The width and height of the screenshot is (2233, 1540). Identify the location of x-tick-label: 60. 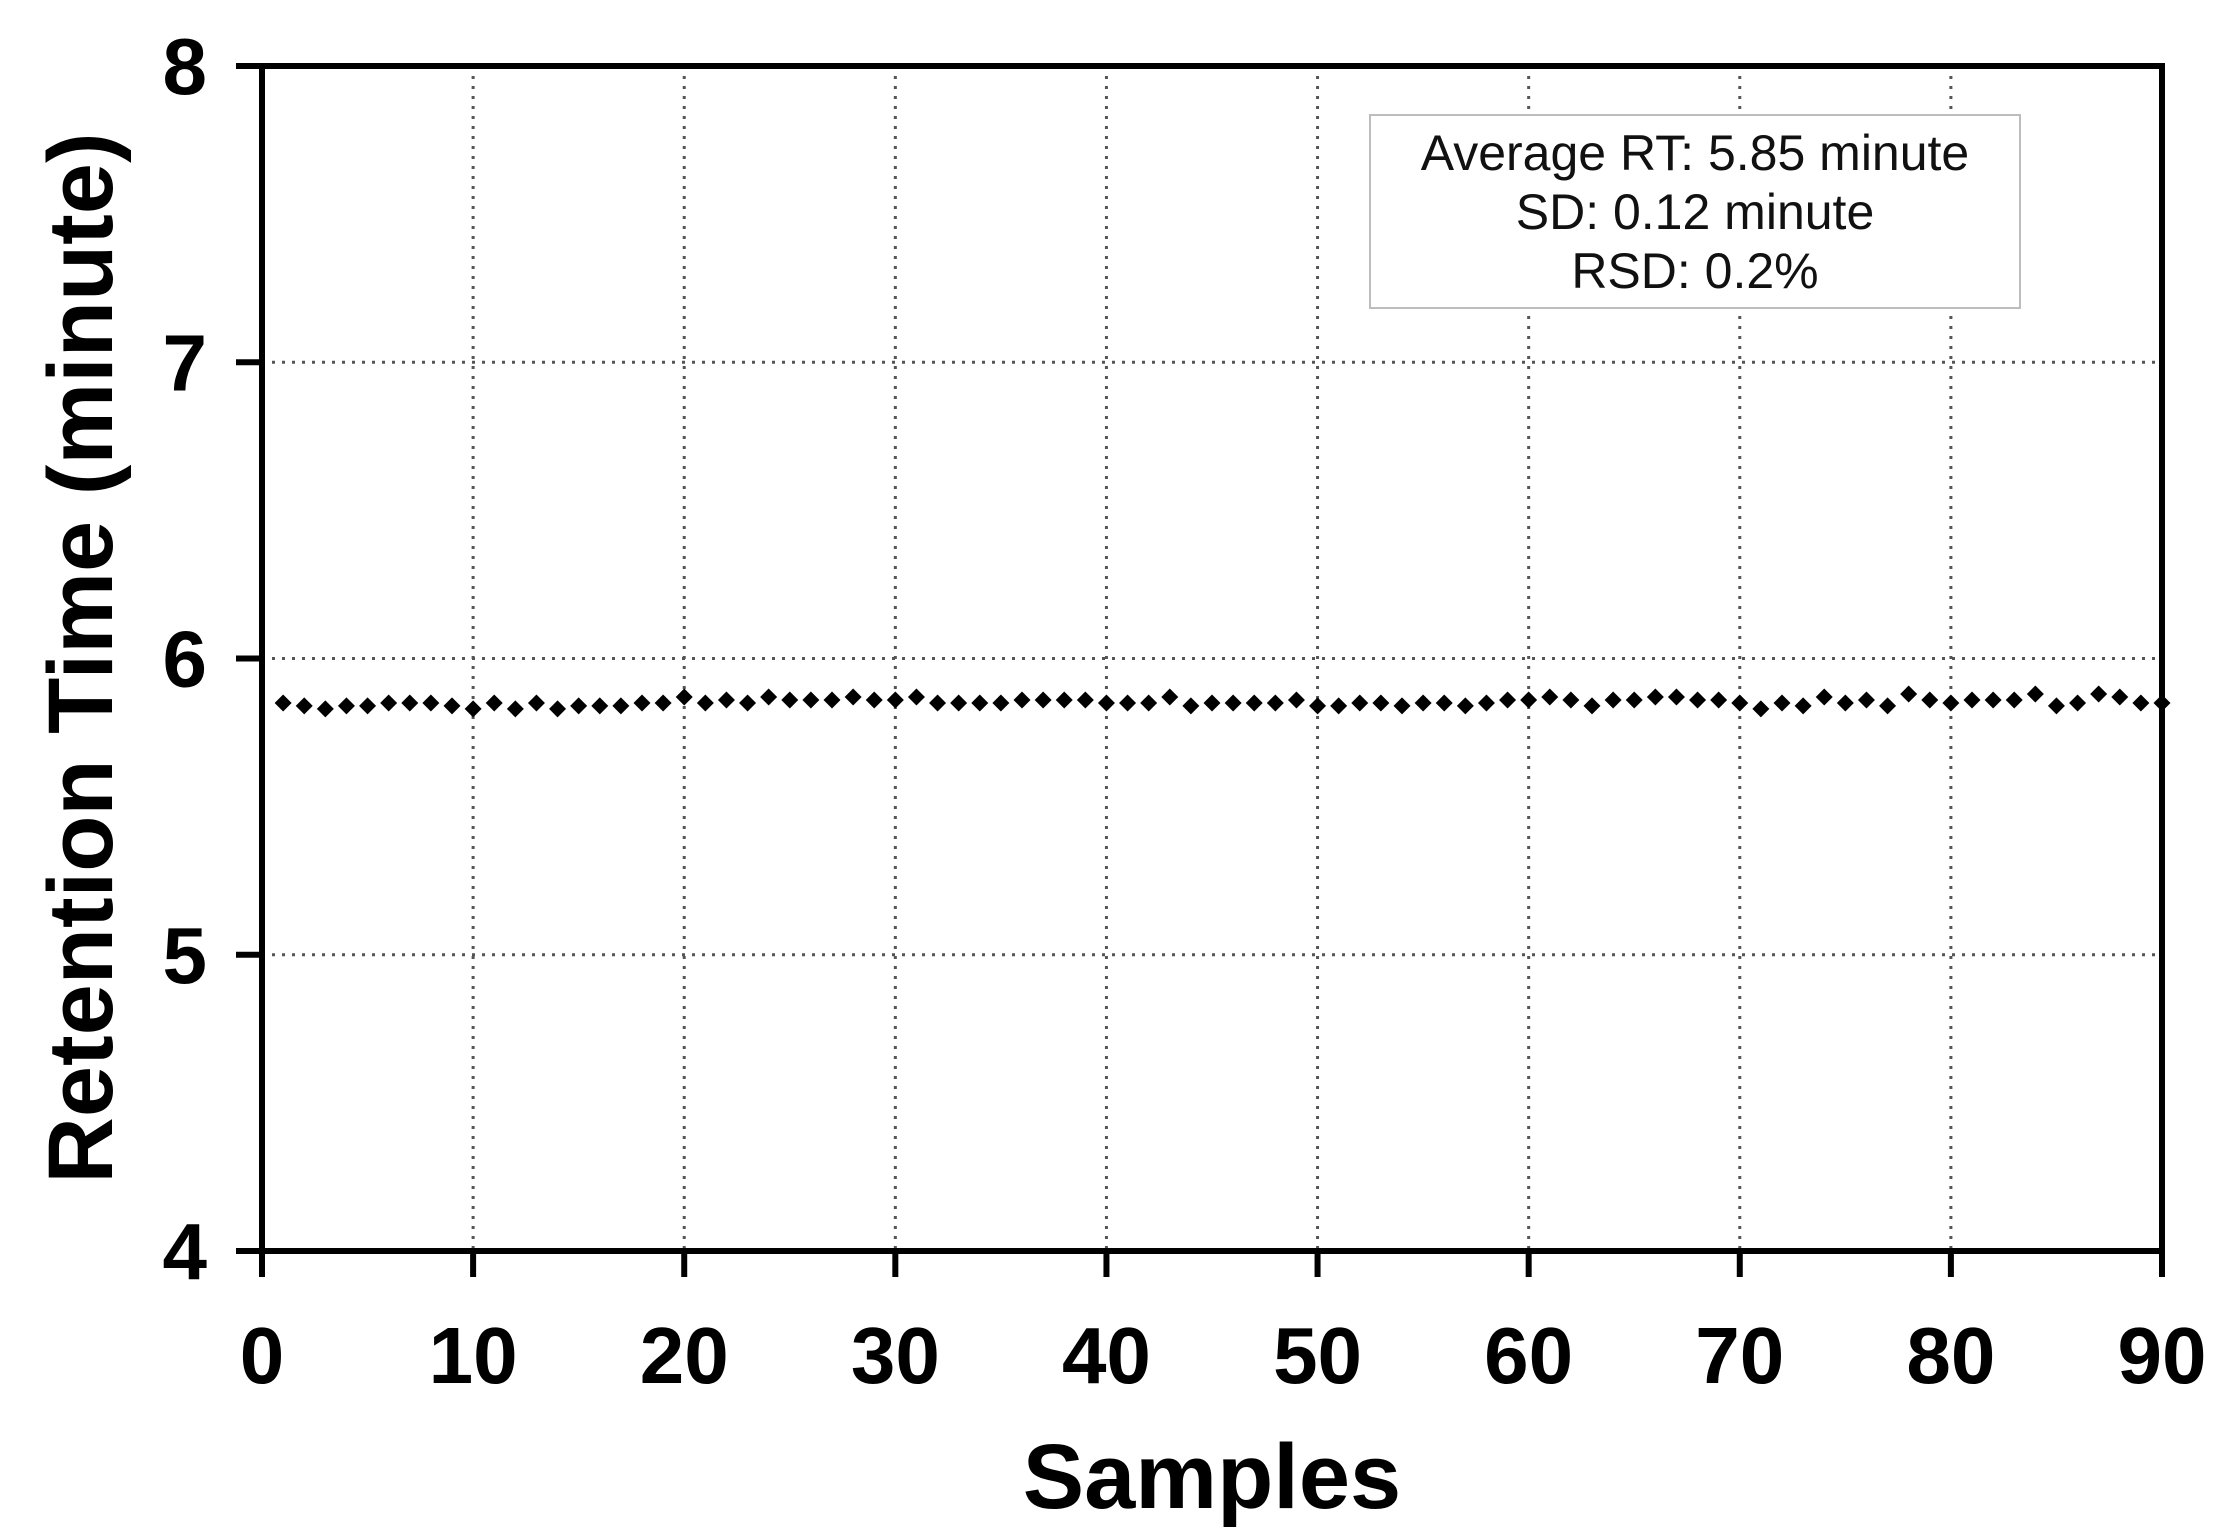
(1528, 1355).